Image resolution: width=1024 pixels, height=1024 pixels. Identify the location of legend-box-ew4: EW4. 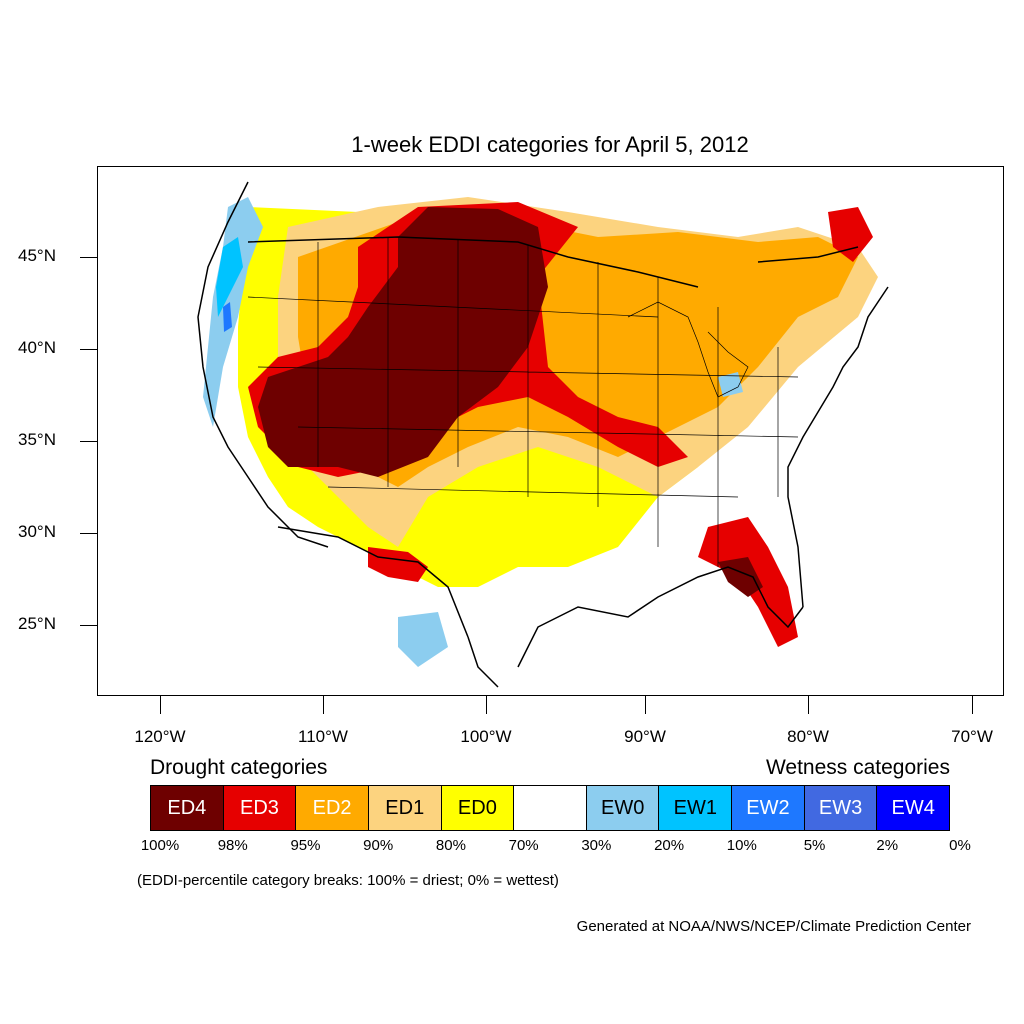
(913, 808).